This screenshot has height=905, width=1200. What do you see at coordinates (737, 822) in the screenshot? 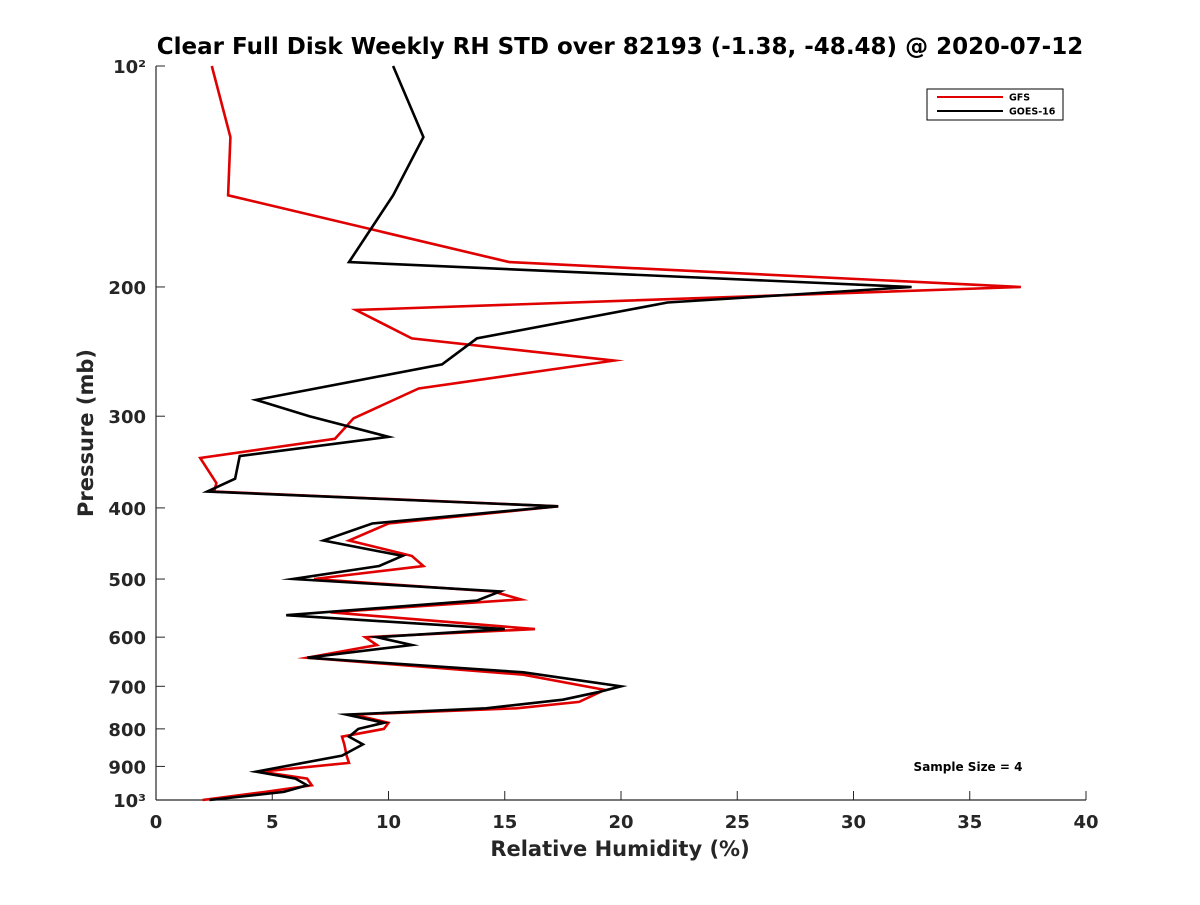
I see `x-tick-label: 25` at bounding box center [737, 822].